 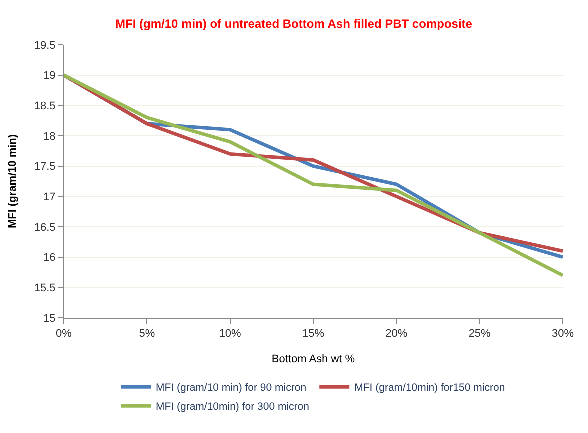 I want to click on y-tick-label: 16.5, so click(x=45, y=228).